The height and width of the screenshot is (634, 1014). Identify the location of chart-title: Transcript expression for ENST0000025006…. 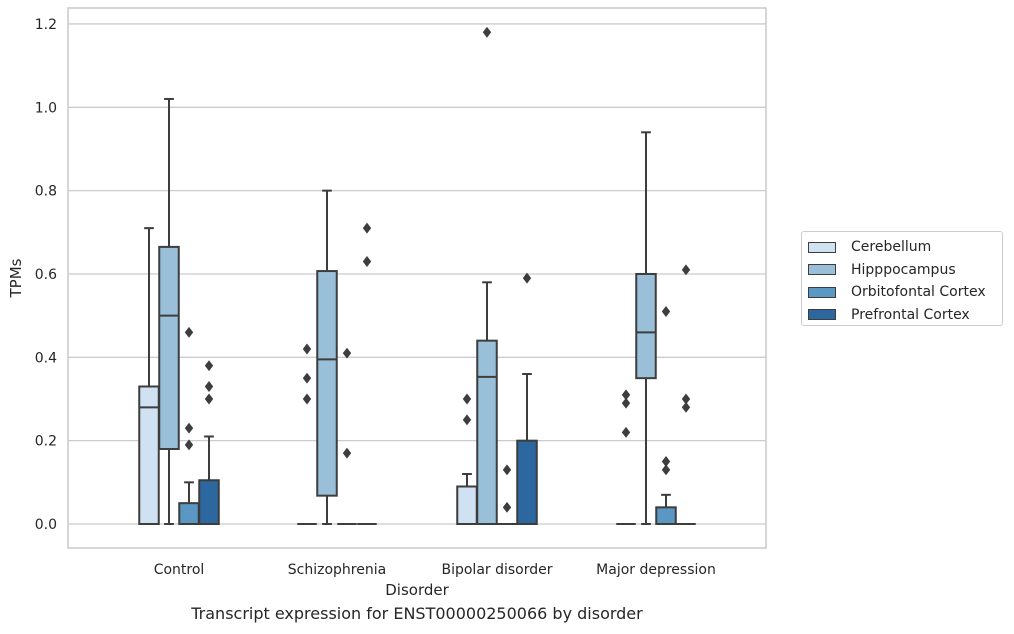
(417, 613).